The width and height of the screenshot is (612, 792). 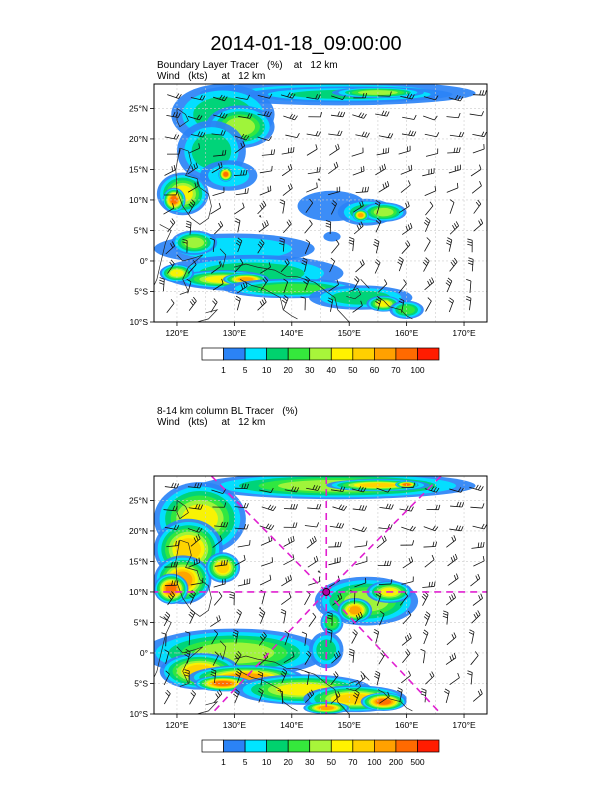 I want to click on colorbar-label: 100, so click(x=417, y=370).